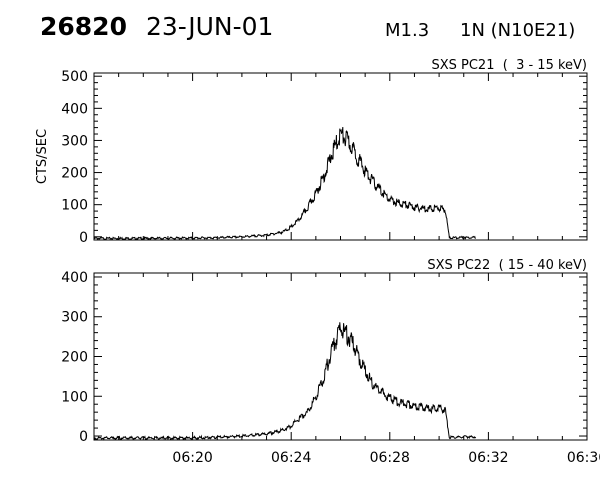  Describe the element at coordinates (291, 458) in the screenshot. I see `x-tick-label: 06:24` at that location.